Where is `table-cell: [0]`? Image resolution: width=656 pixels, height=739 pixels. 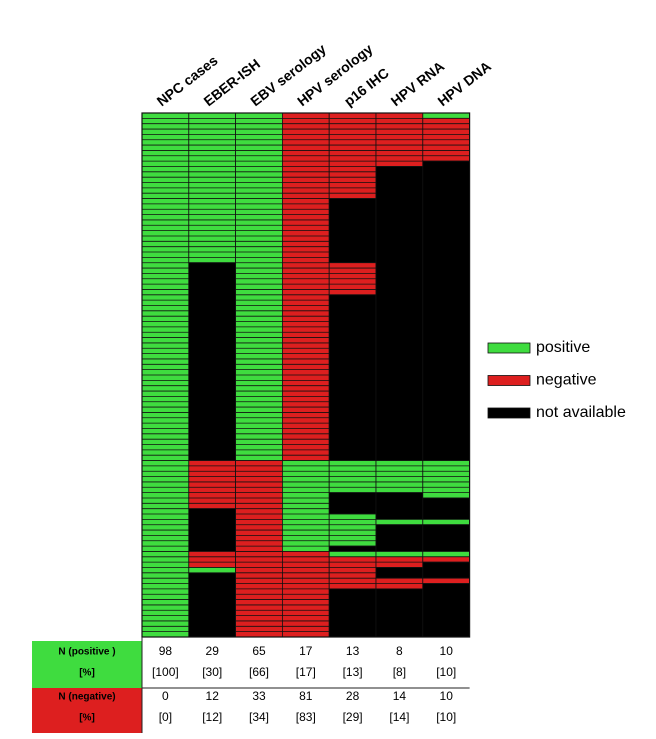
table-cell: [0] is located at coordinates (165, 717).